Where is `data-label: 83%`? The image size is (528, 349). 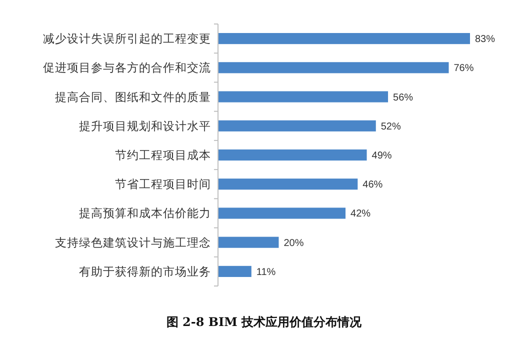 data-label: 83% is located at coordinates (485, 40).